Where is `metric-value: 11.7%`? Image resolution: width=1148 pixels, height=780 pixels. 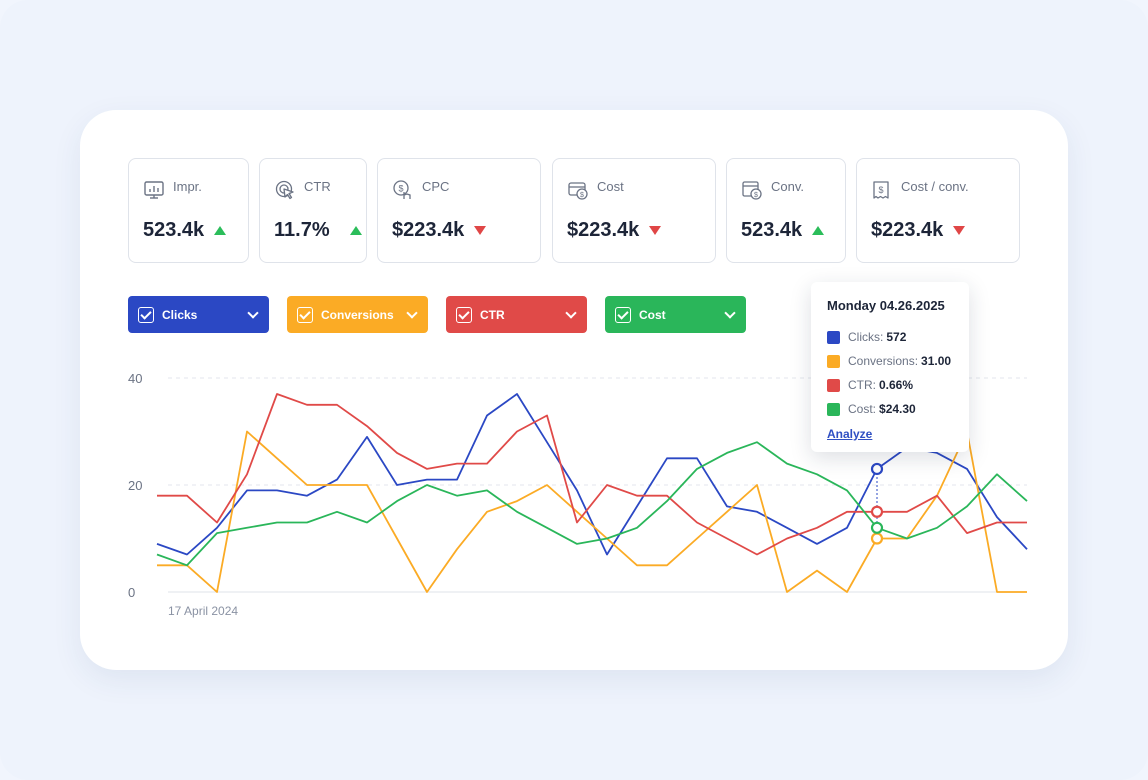 metric-value: 11.7% is located at coordinates (302, 230).